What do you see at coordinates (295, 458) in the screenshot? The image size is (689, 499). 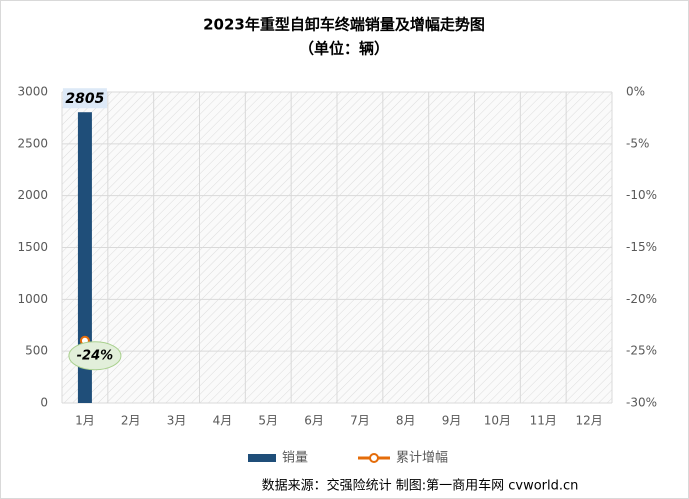 I see `legend-label: 销量` at bounding box center [295, 458].